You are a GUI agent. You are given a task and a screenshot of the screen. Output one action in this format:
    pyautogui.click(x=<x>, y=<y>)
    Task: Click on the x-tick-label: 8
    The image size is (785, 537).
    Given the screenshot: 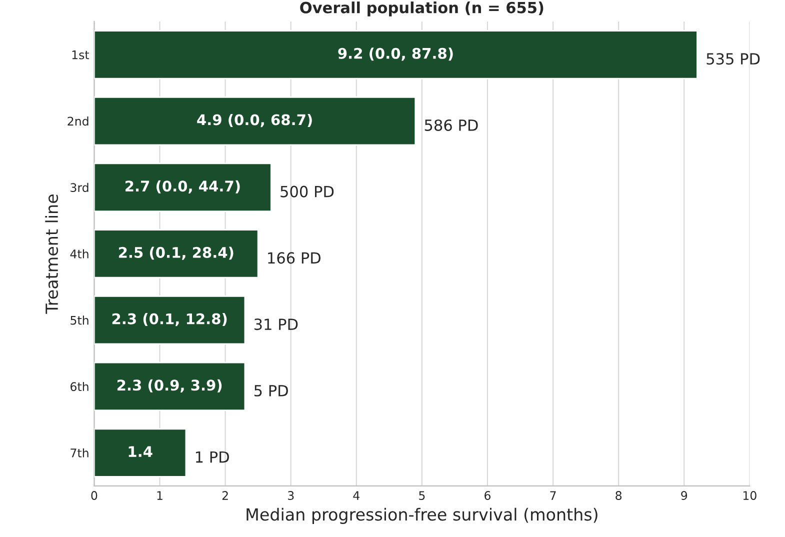 What is the action you would take?
    pyautogui.click(x=619, y=495)
    